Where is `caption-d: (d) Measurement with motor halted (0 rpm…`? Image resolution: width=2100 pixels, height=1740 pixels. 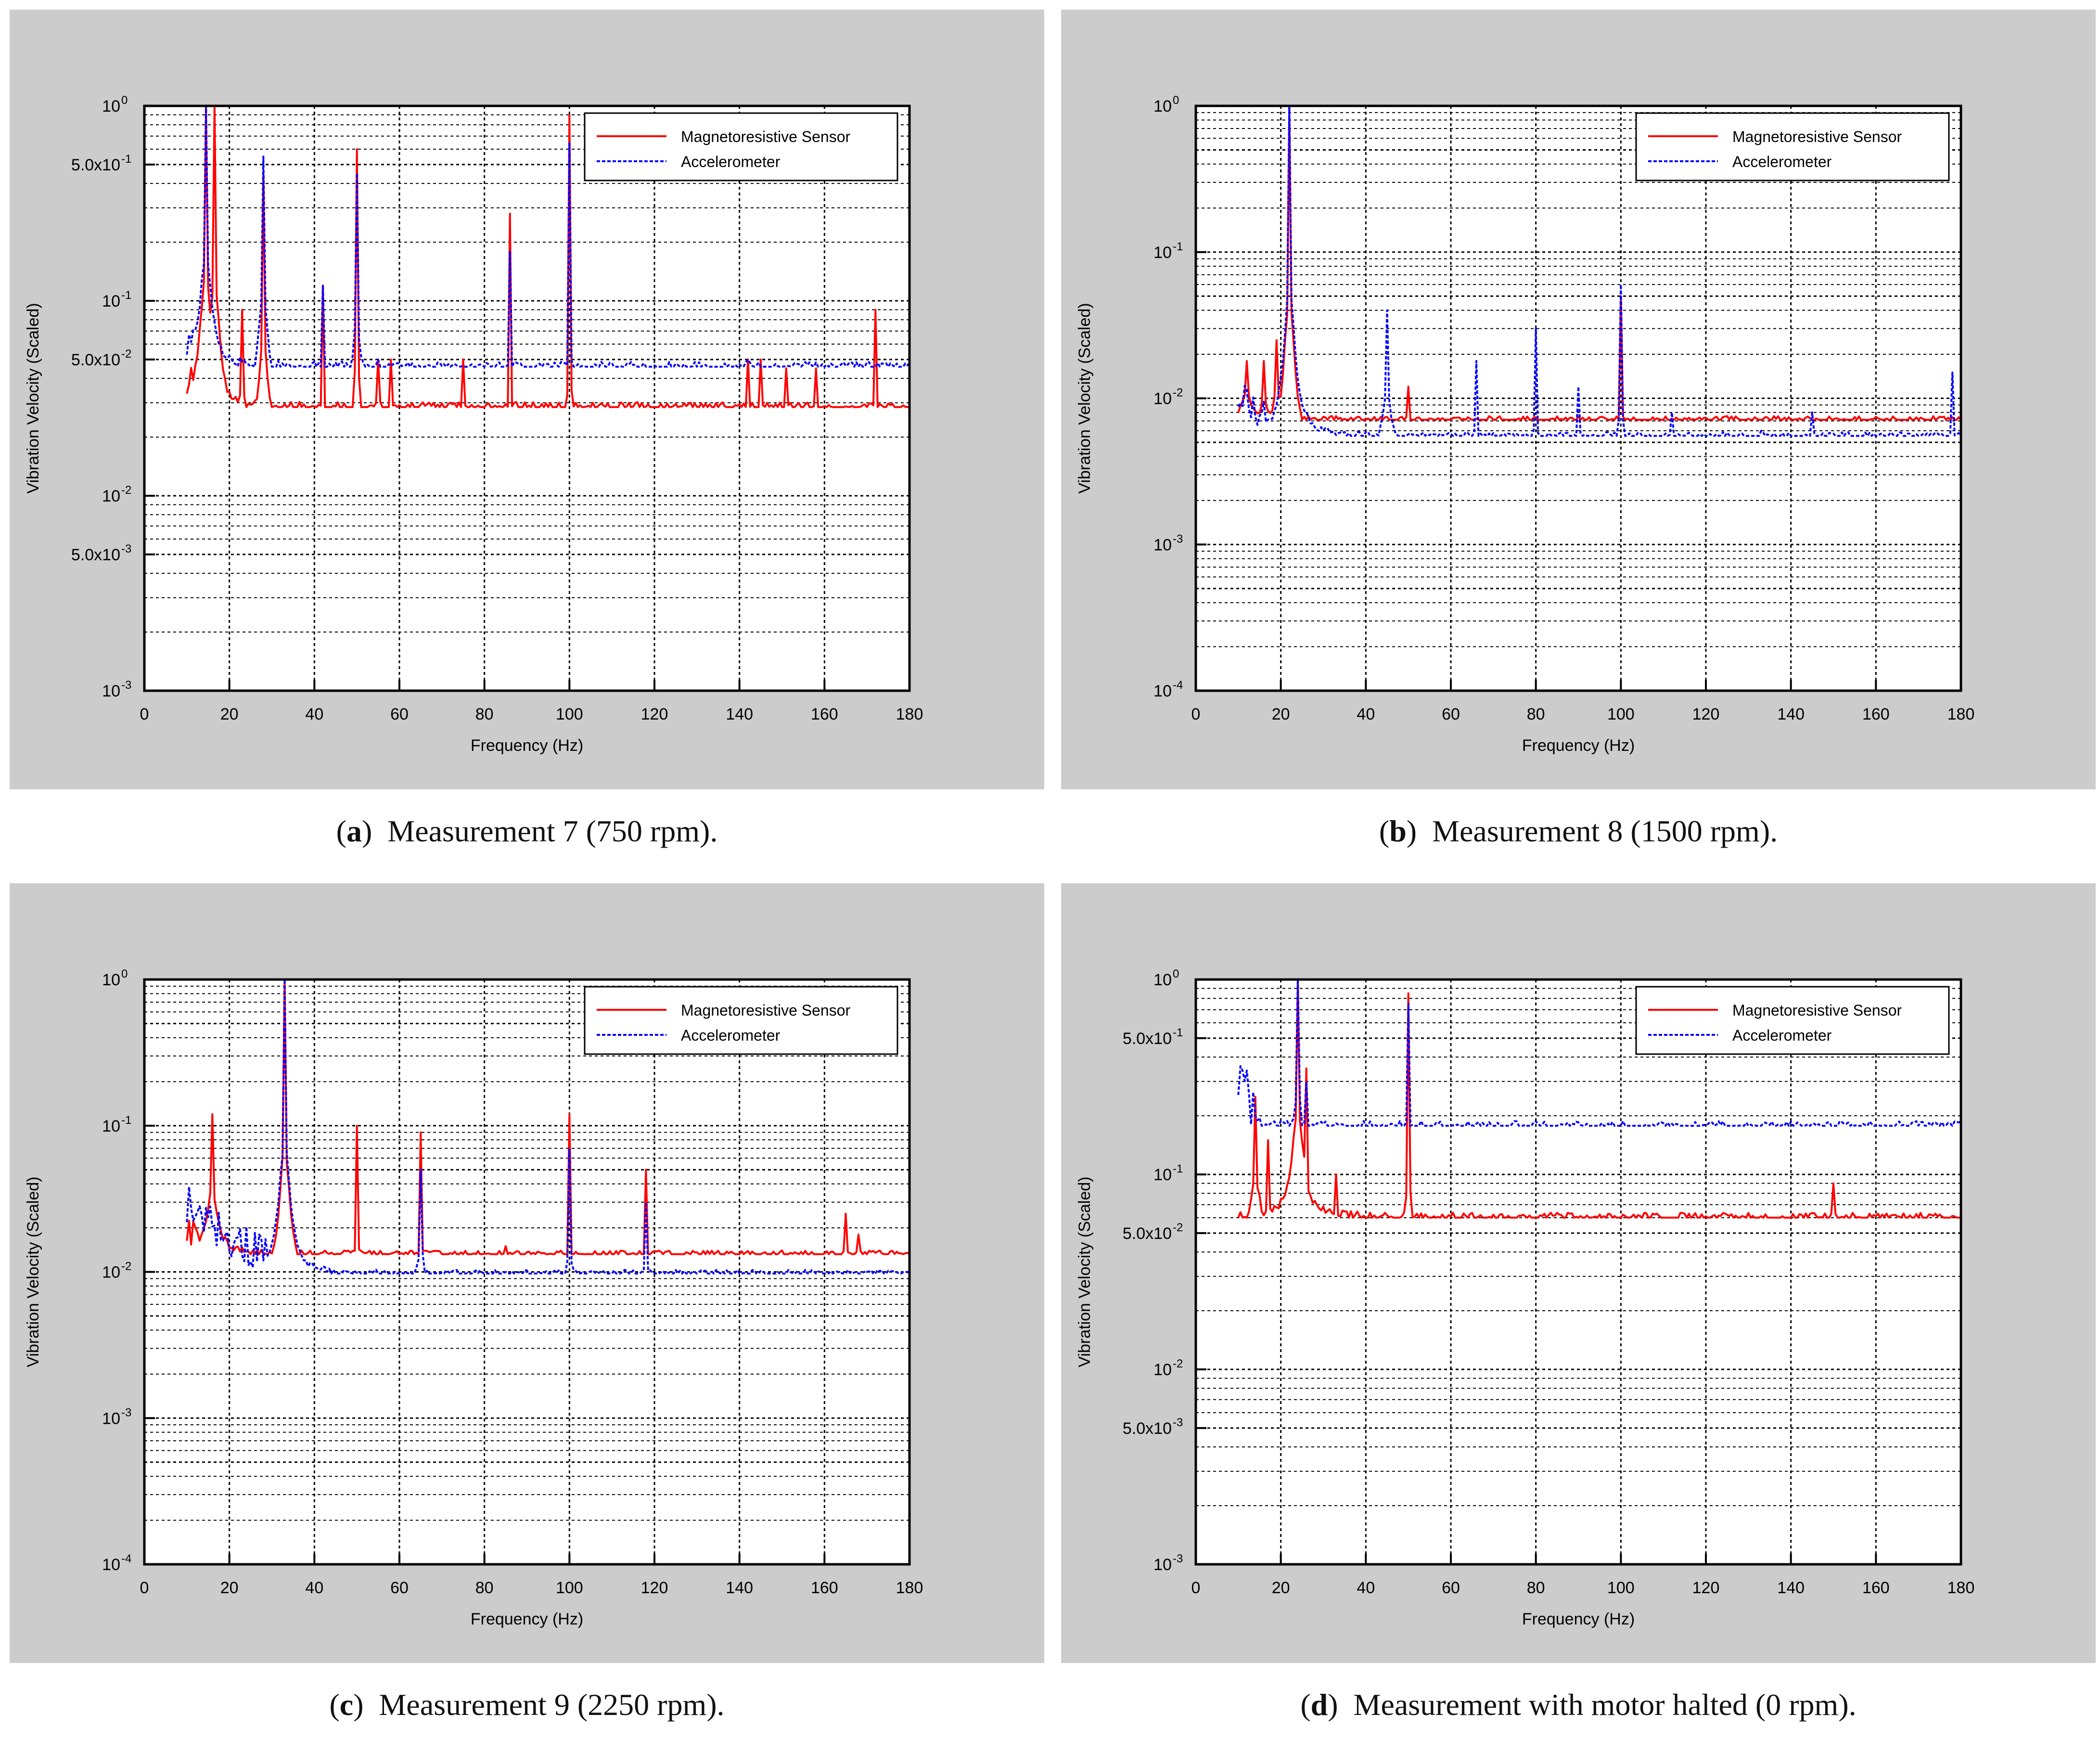
caption-d: (d) Measurement with motor halted (0 rpm… is located at coordinates (1578, 1705).